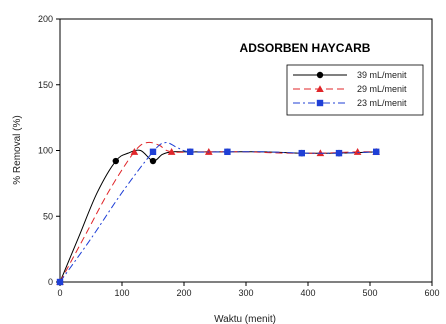  What do you see at coordinates (48, 216) in the screenshot?
I see `y-tick-label: 50` at bounding box center [48, 216].